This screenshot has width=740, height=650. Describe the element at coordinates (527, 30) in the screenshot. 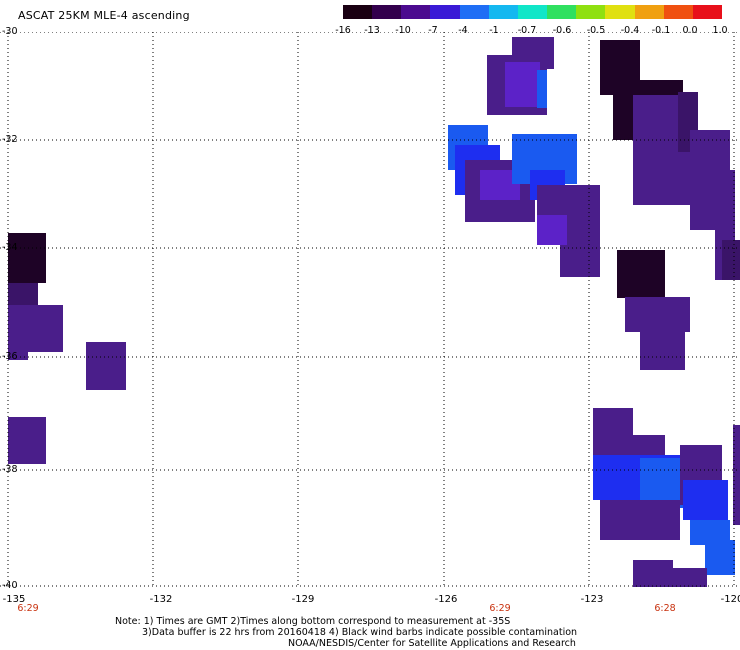

I see `colorbar-label: -0.7` at that location.